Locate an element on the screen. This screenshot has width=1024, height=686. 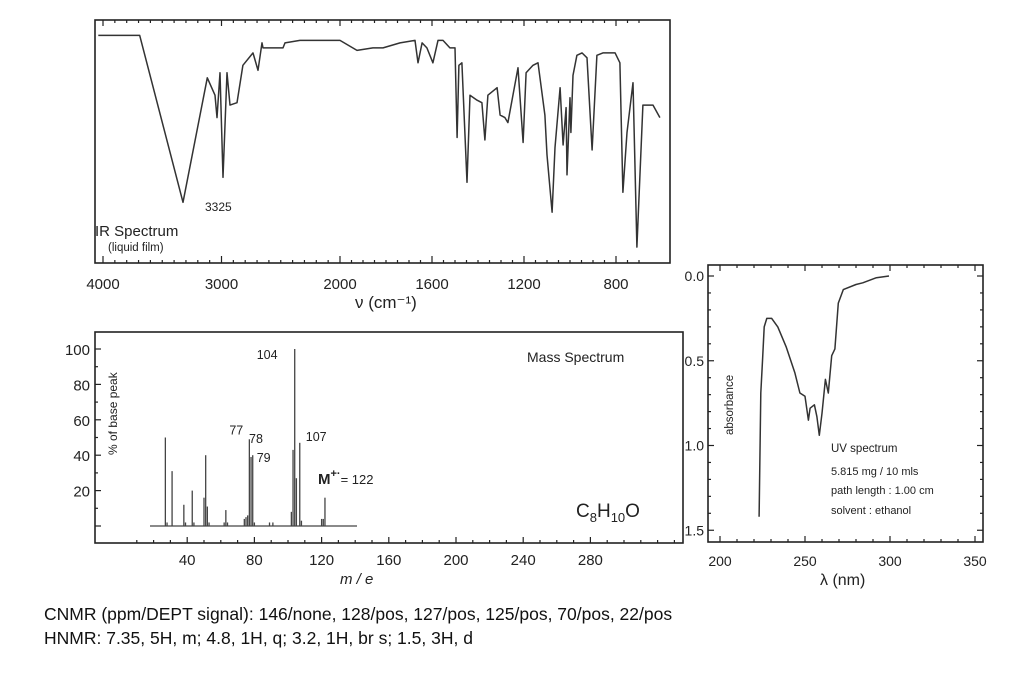
uv-xlabel: λ (nm) is located at coordinates (842, 580).